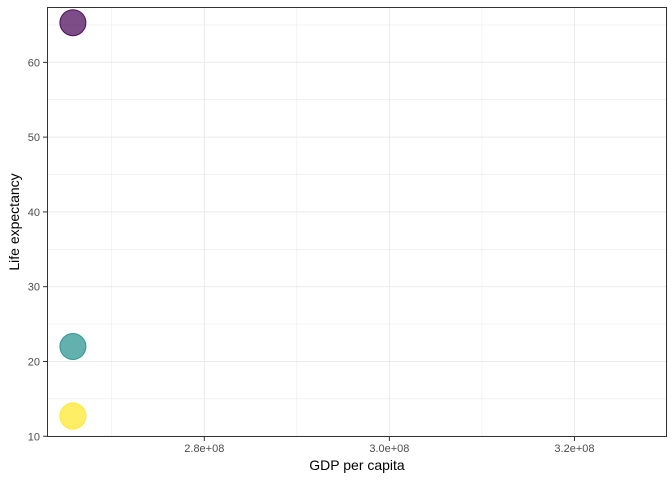  Describe the element at coordinates (34, 63) in the screenshot. I see `y-tick-label: 60` at that location.